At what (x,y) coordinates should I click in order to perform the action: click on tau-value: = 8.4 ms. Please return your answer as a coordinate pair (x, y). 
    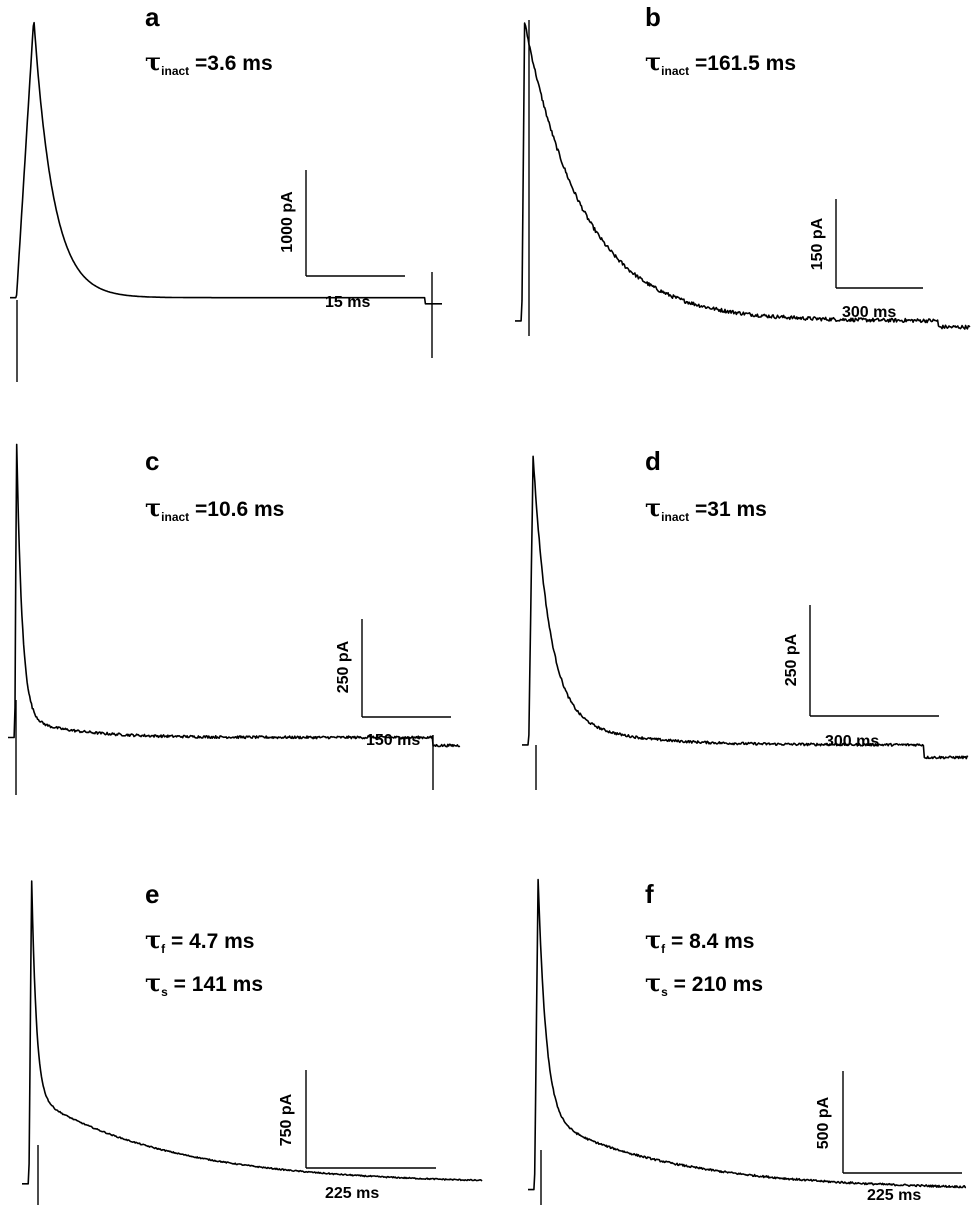
    Looking at the image, I should click on (709, 941).